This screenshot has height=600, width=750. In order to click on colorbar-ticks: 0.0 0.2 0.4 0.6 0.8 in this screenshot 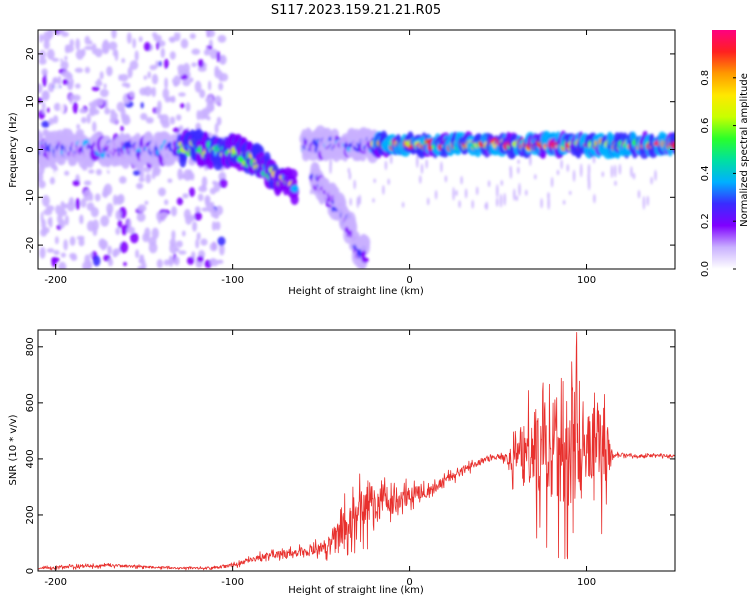, I will do `click(718, 173)`.